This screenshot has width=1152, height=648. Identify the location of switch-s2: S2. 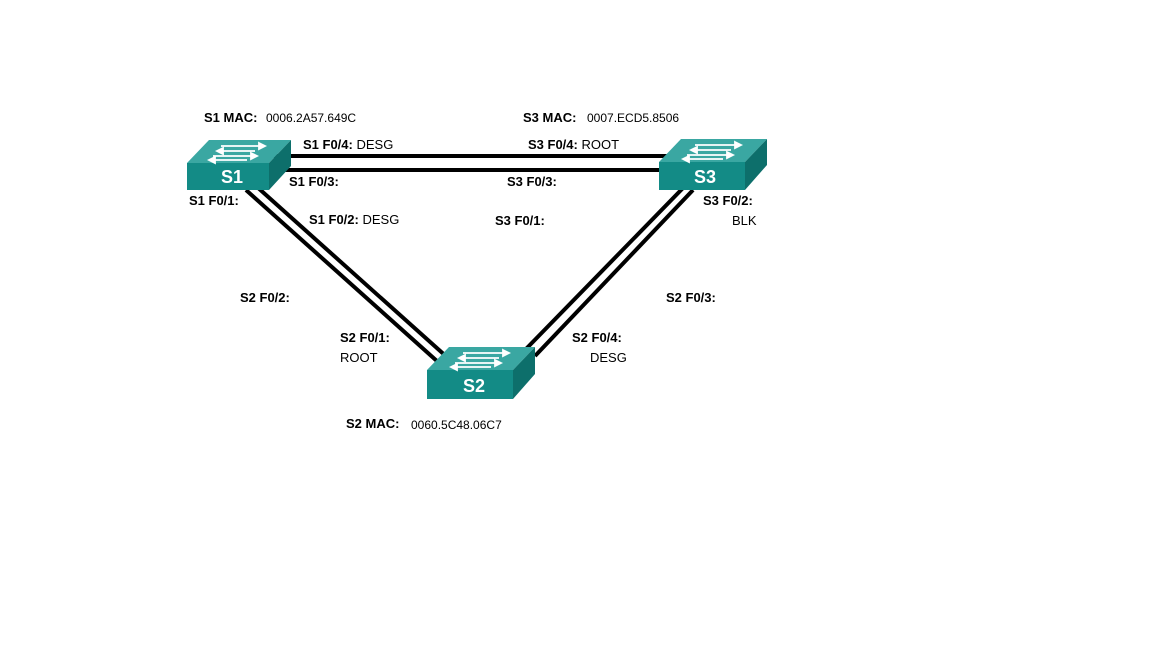
(481, 373).